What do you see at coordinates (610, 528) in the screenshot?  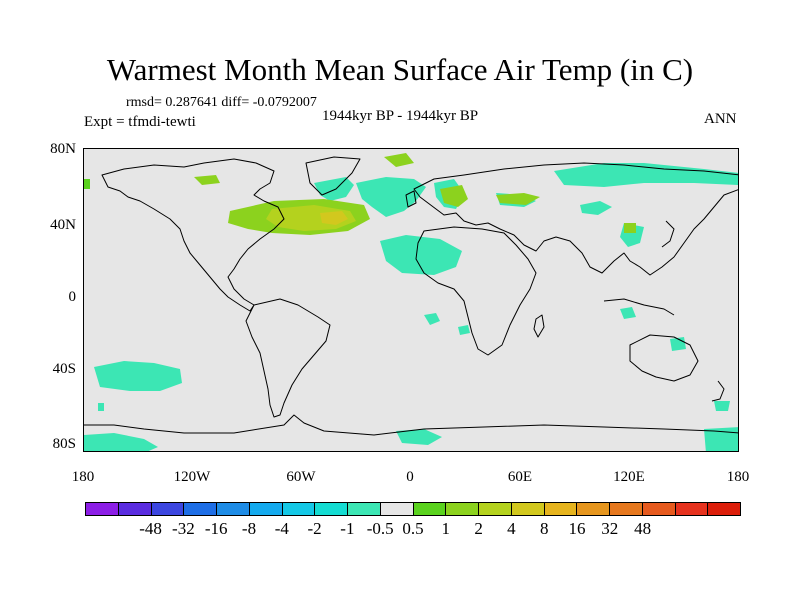 I see `colorbar-label: 32` at bounding box center [610, 528].